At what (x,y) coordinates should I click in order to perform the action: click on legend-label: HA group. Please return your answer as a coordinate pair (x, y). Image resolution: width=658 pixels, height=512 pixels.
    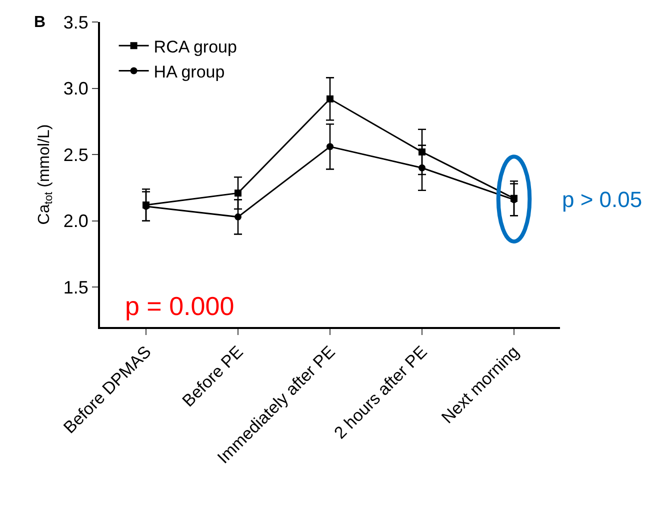
    Looking at the image, I should click on (189, 72).